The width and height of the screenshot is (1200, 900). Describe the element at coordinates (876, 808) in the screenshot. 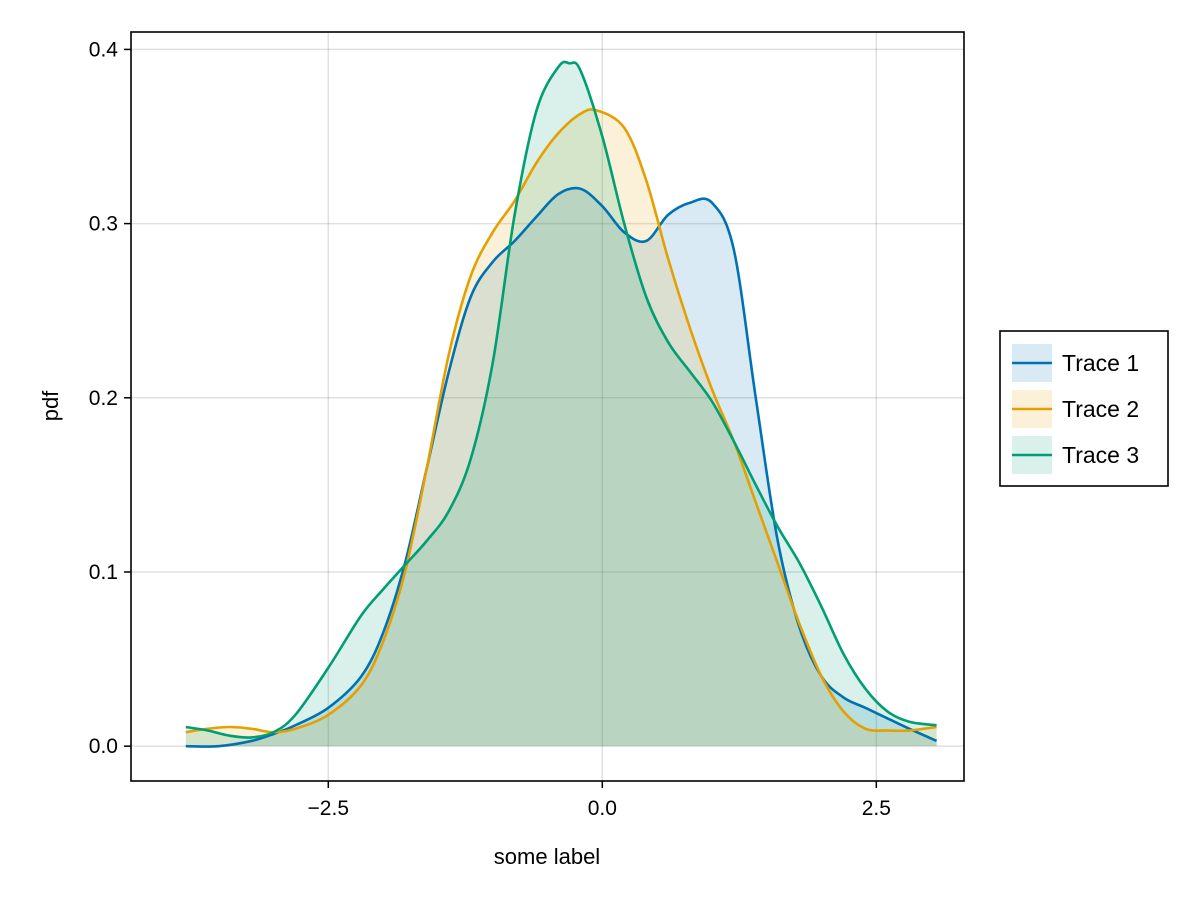

I see `x-tick-label-2: 2.5` at that location.